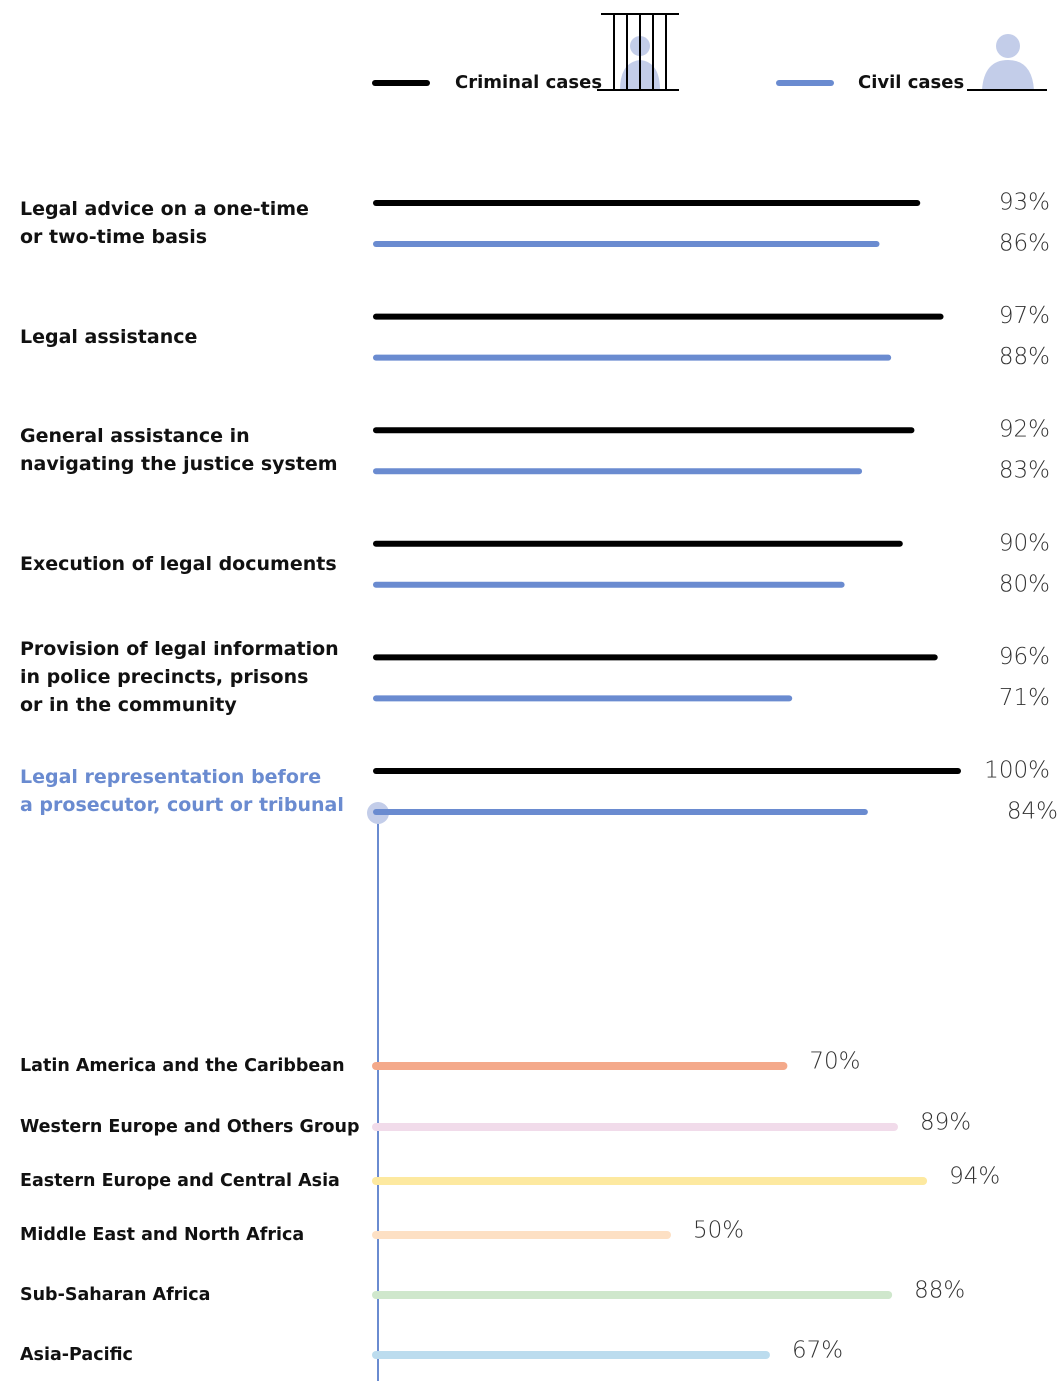 This screenshot has height=1381, width=1064. What do you see at coordinates (974, 1177) in the screenshot?
I see `value-label: 94%` at bounding box center [974, 1177].